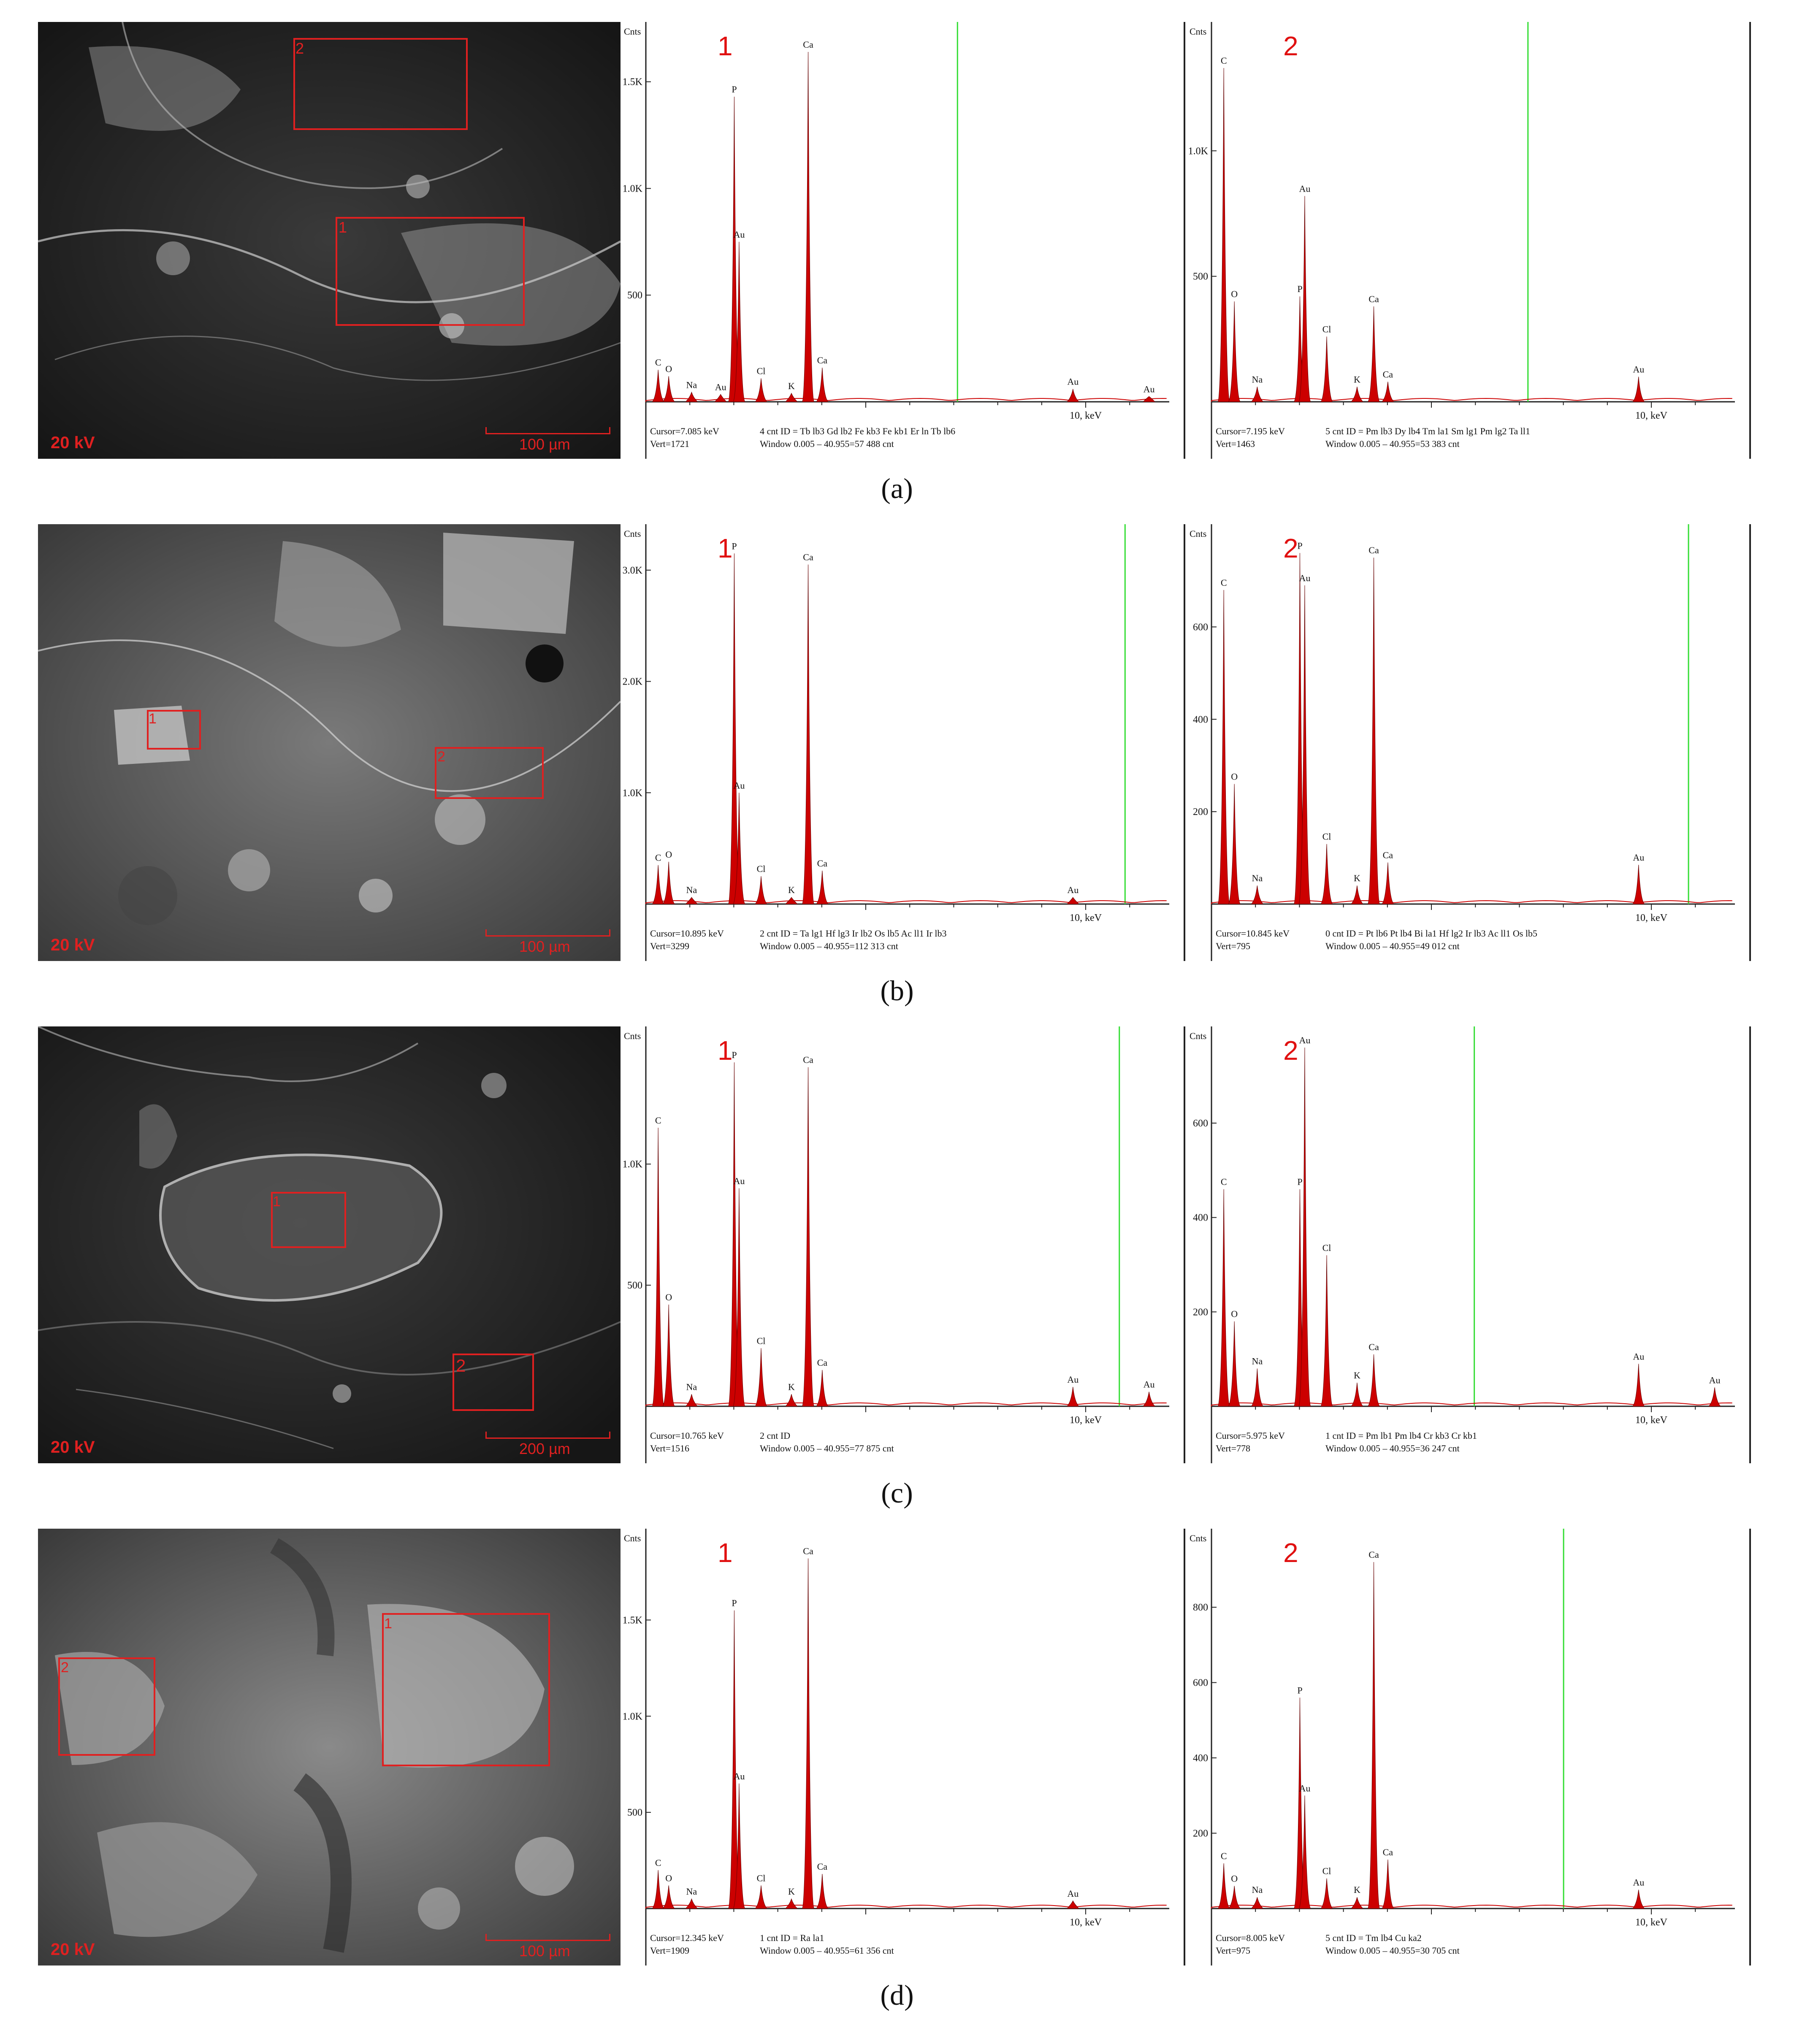 The width and height of the screenshot is (1794, 2044). What do you see at coordinates (1469, 241) in the screenshot?
I see `spectrum-plot: Cnts 1.0K 500 10, keV C O Na P Au Cl K Ca Ca Au` at bounding box center [1469, 241].